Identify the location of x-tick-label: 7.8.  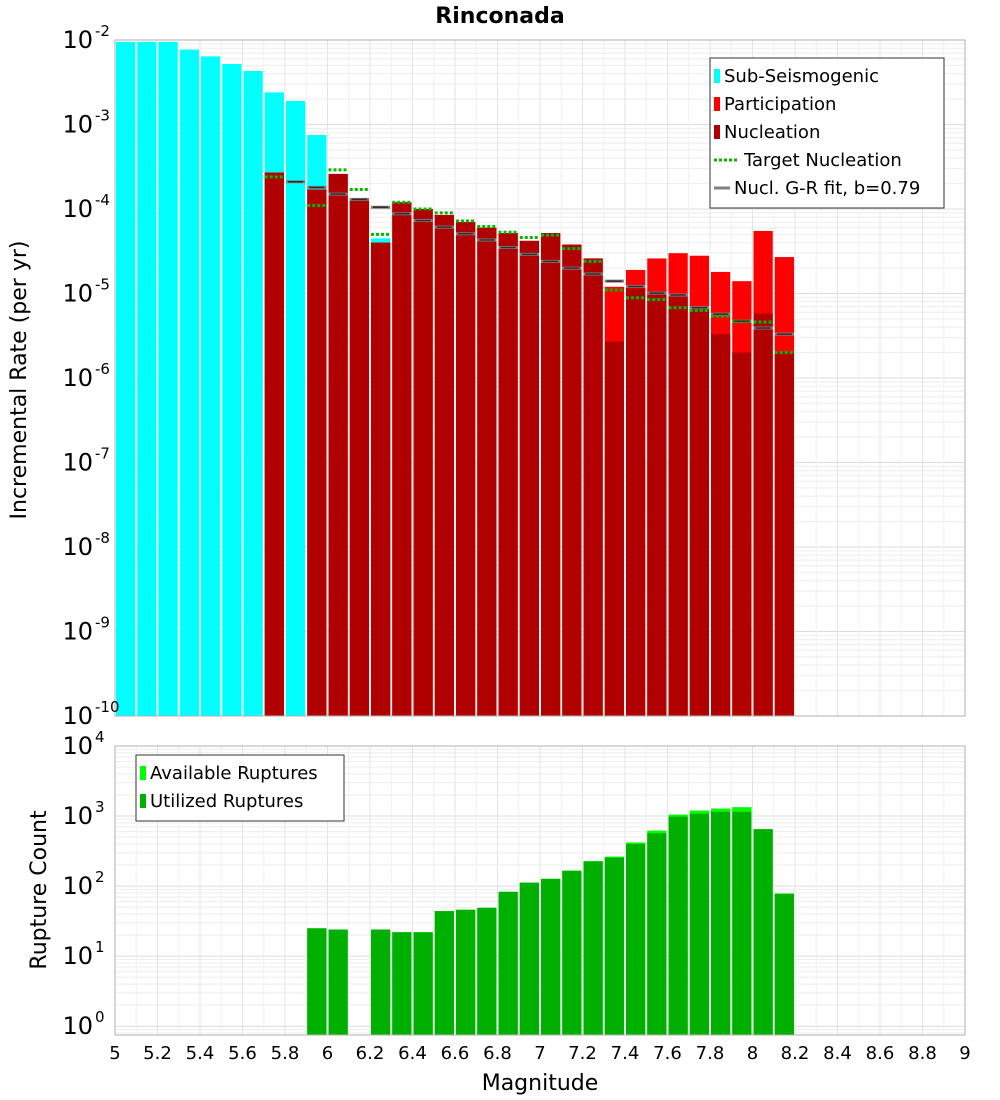
(710, 1053).